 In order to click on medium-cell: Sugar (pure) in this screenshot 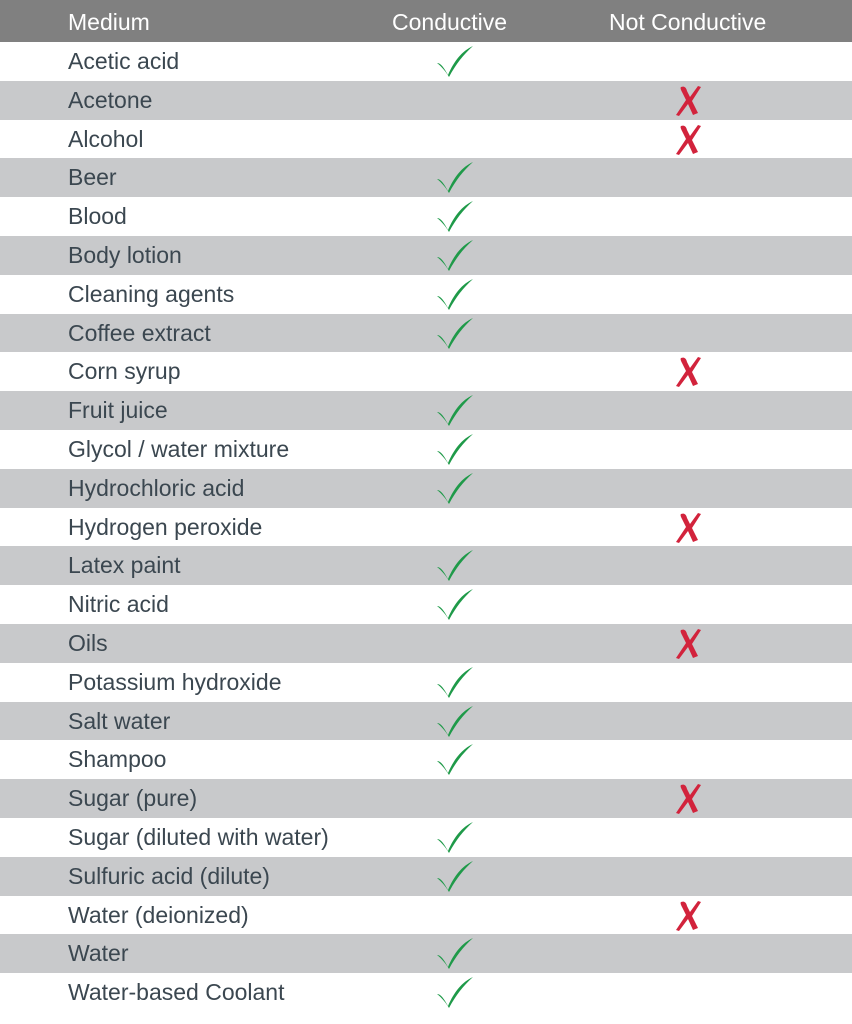, I will do `click(133, 798)`.